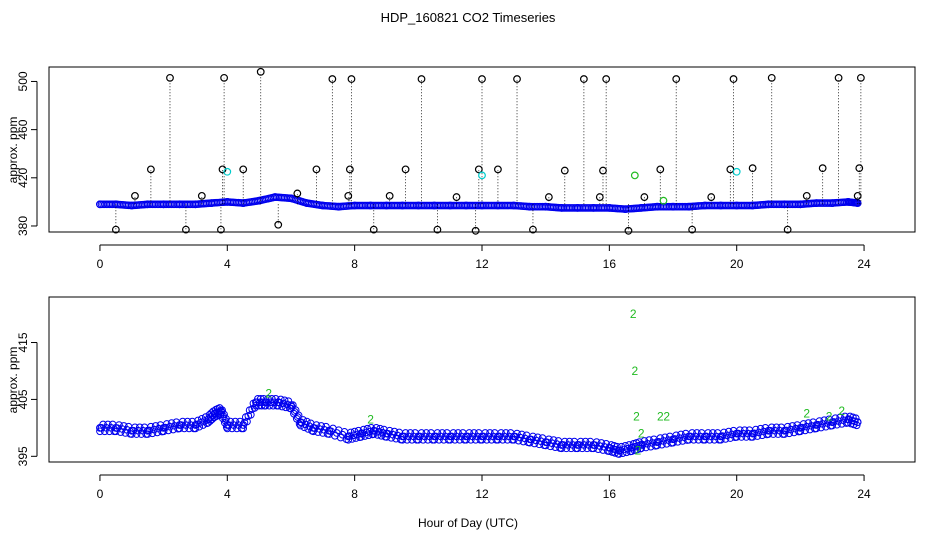  I want to click on y-tick-label: 415, so click(23, 342).